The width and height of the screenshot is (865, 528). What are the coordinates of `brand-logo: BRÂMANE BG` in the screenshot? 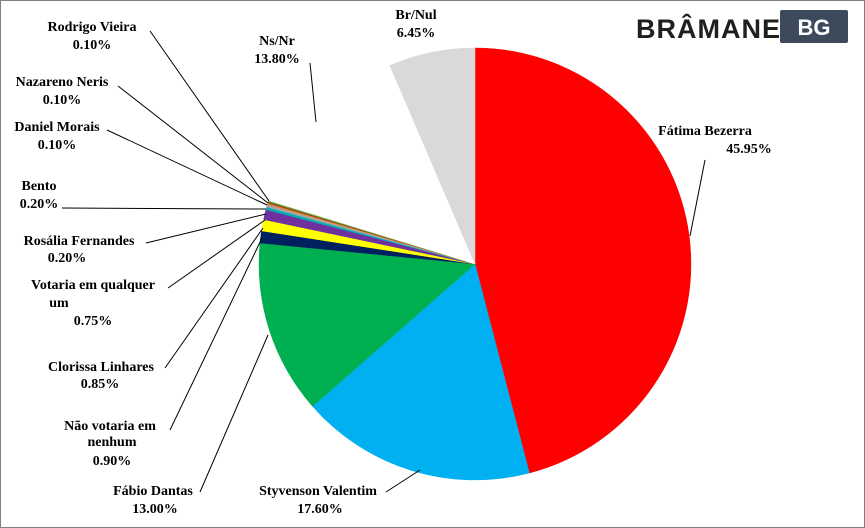 It's located at (742, 27).